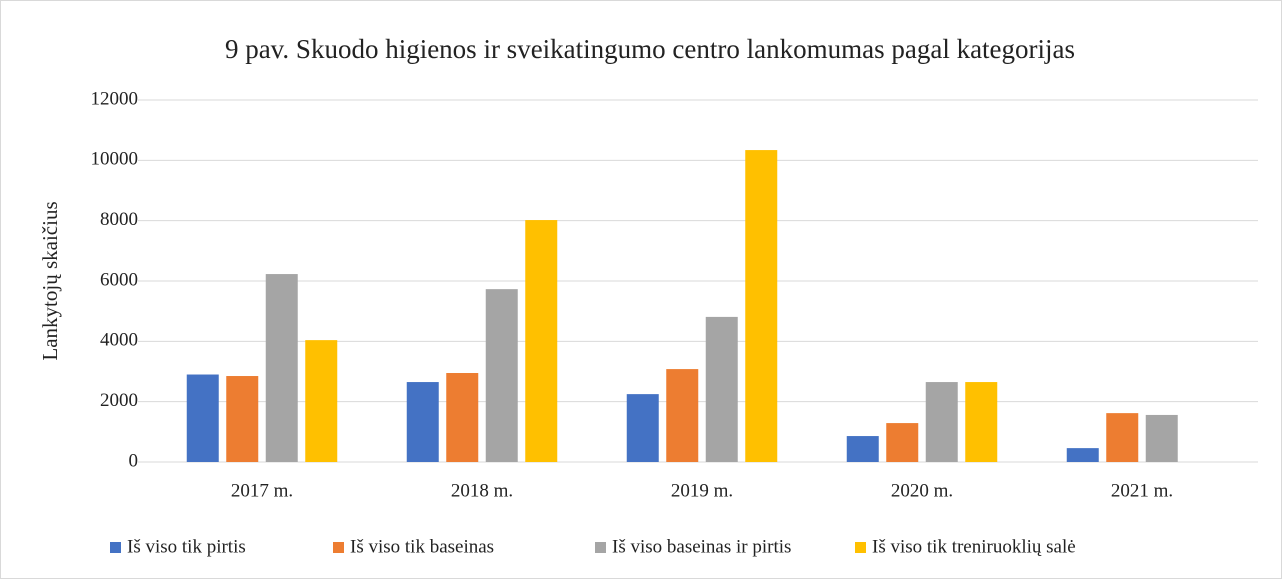 Image resolution: width=1282 pixels, height=579 pixels. What do you see at coordinates (115, 98) in the screenshot?
I see `y-tick-label: 12000` at bounding box center [115, 98].